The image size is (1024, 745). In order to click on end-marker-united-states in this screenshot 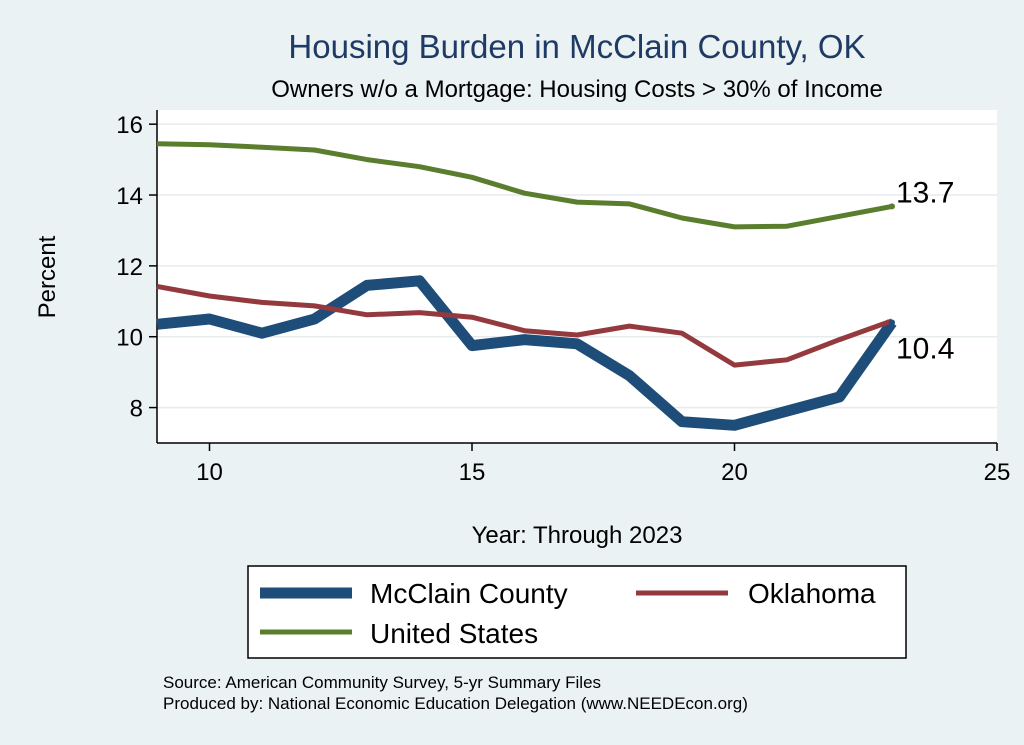, I will do `click(892, 206)`.